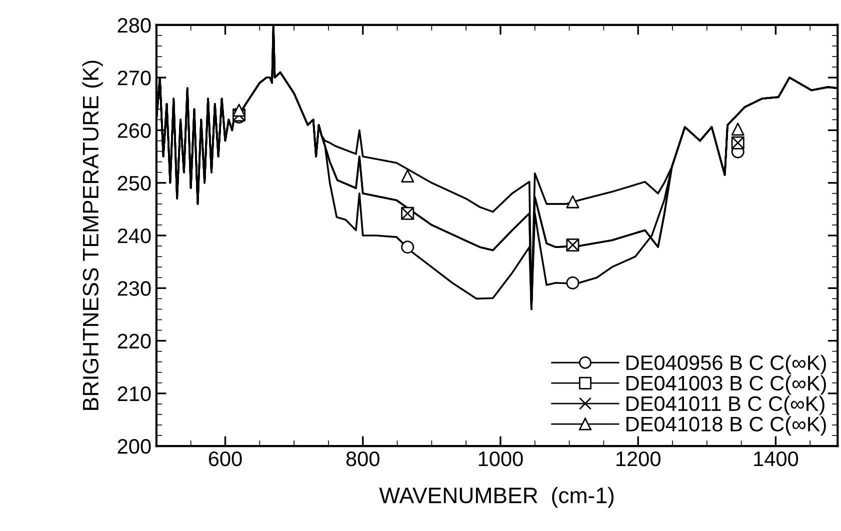 The image size is (841, 531). What do you see at coordinates (726, 385) in the screenshot?
I see `legend-label: DE041003 B C C(∞K)` at bounding box center [726, 385].